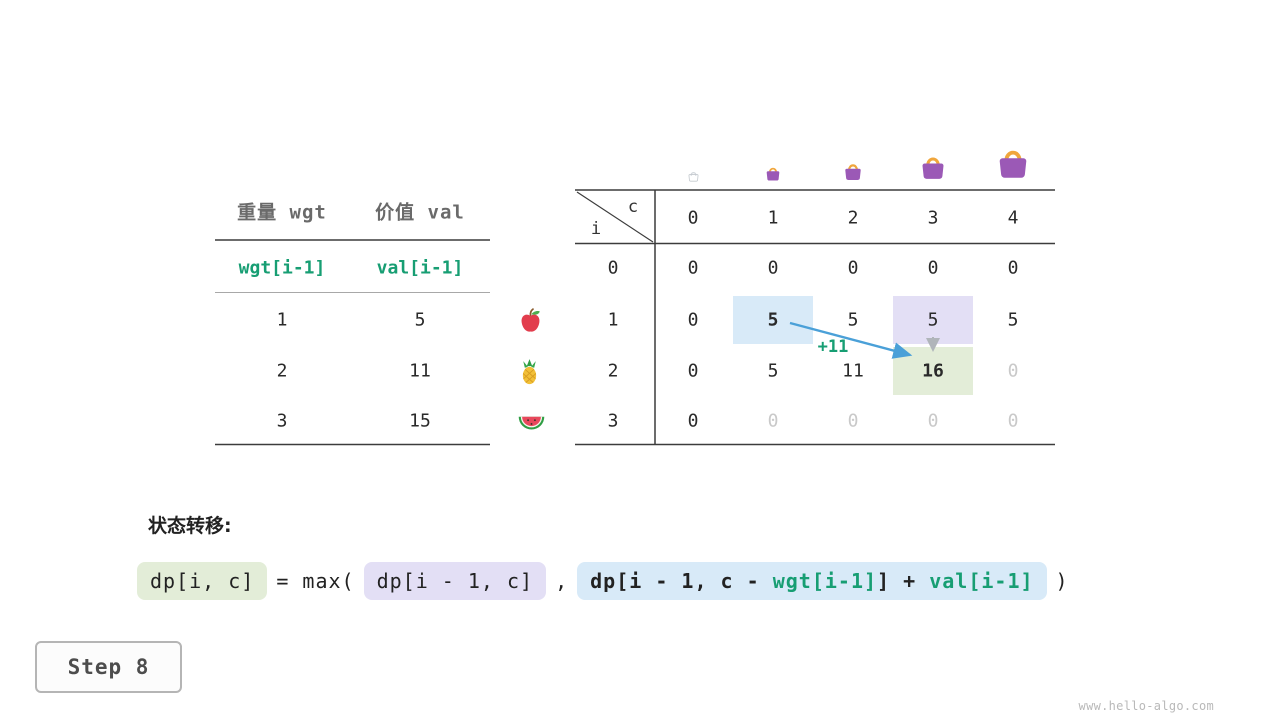 The width and height of the screenshot is (1280, 720). What do you see at coordinates (315, 581) in the screenshot?
I see `formula-eq-max: = max(` at bounding box center [315, 581].